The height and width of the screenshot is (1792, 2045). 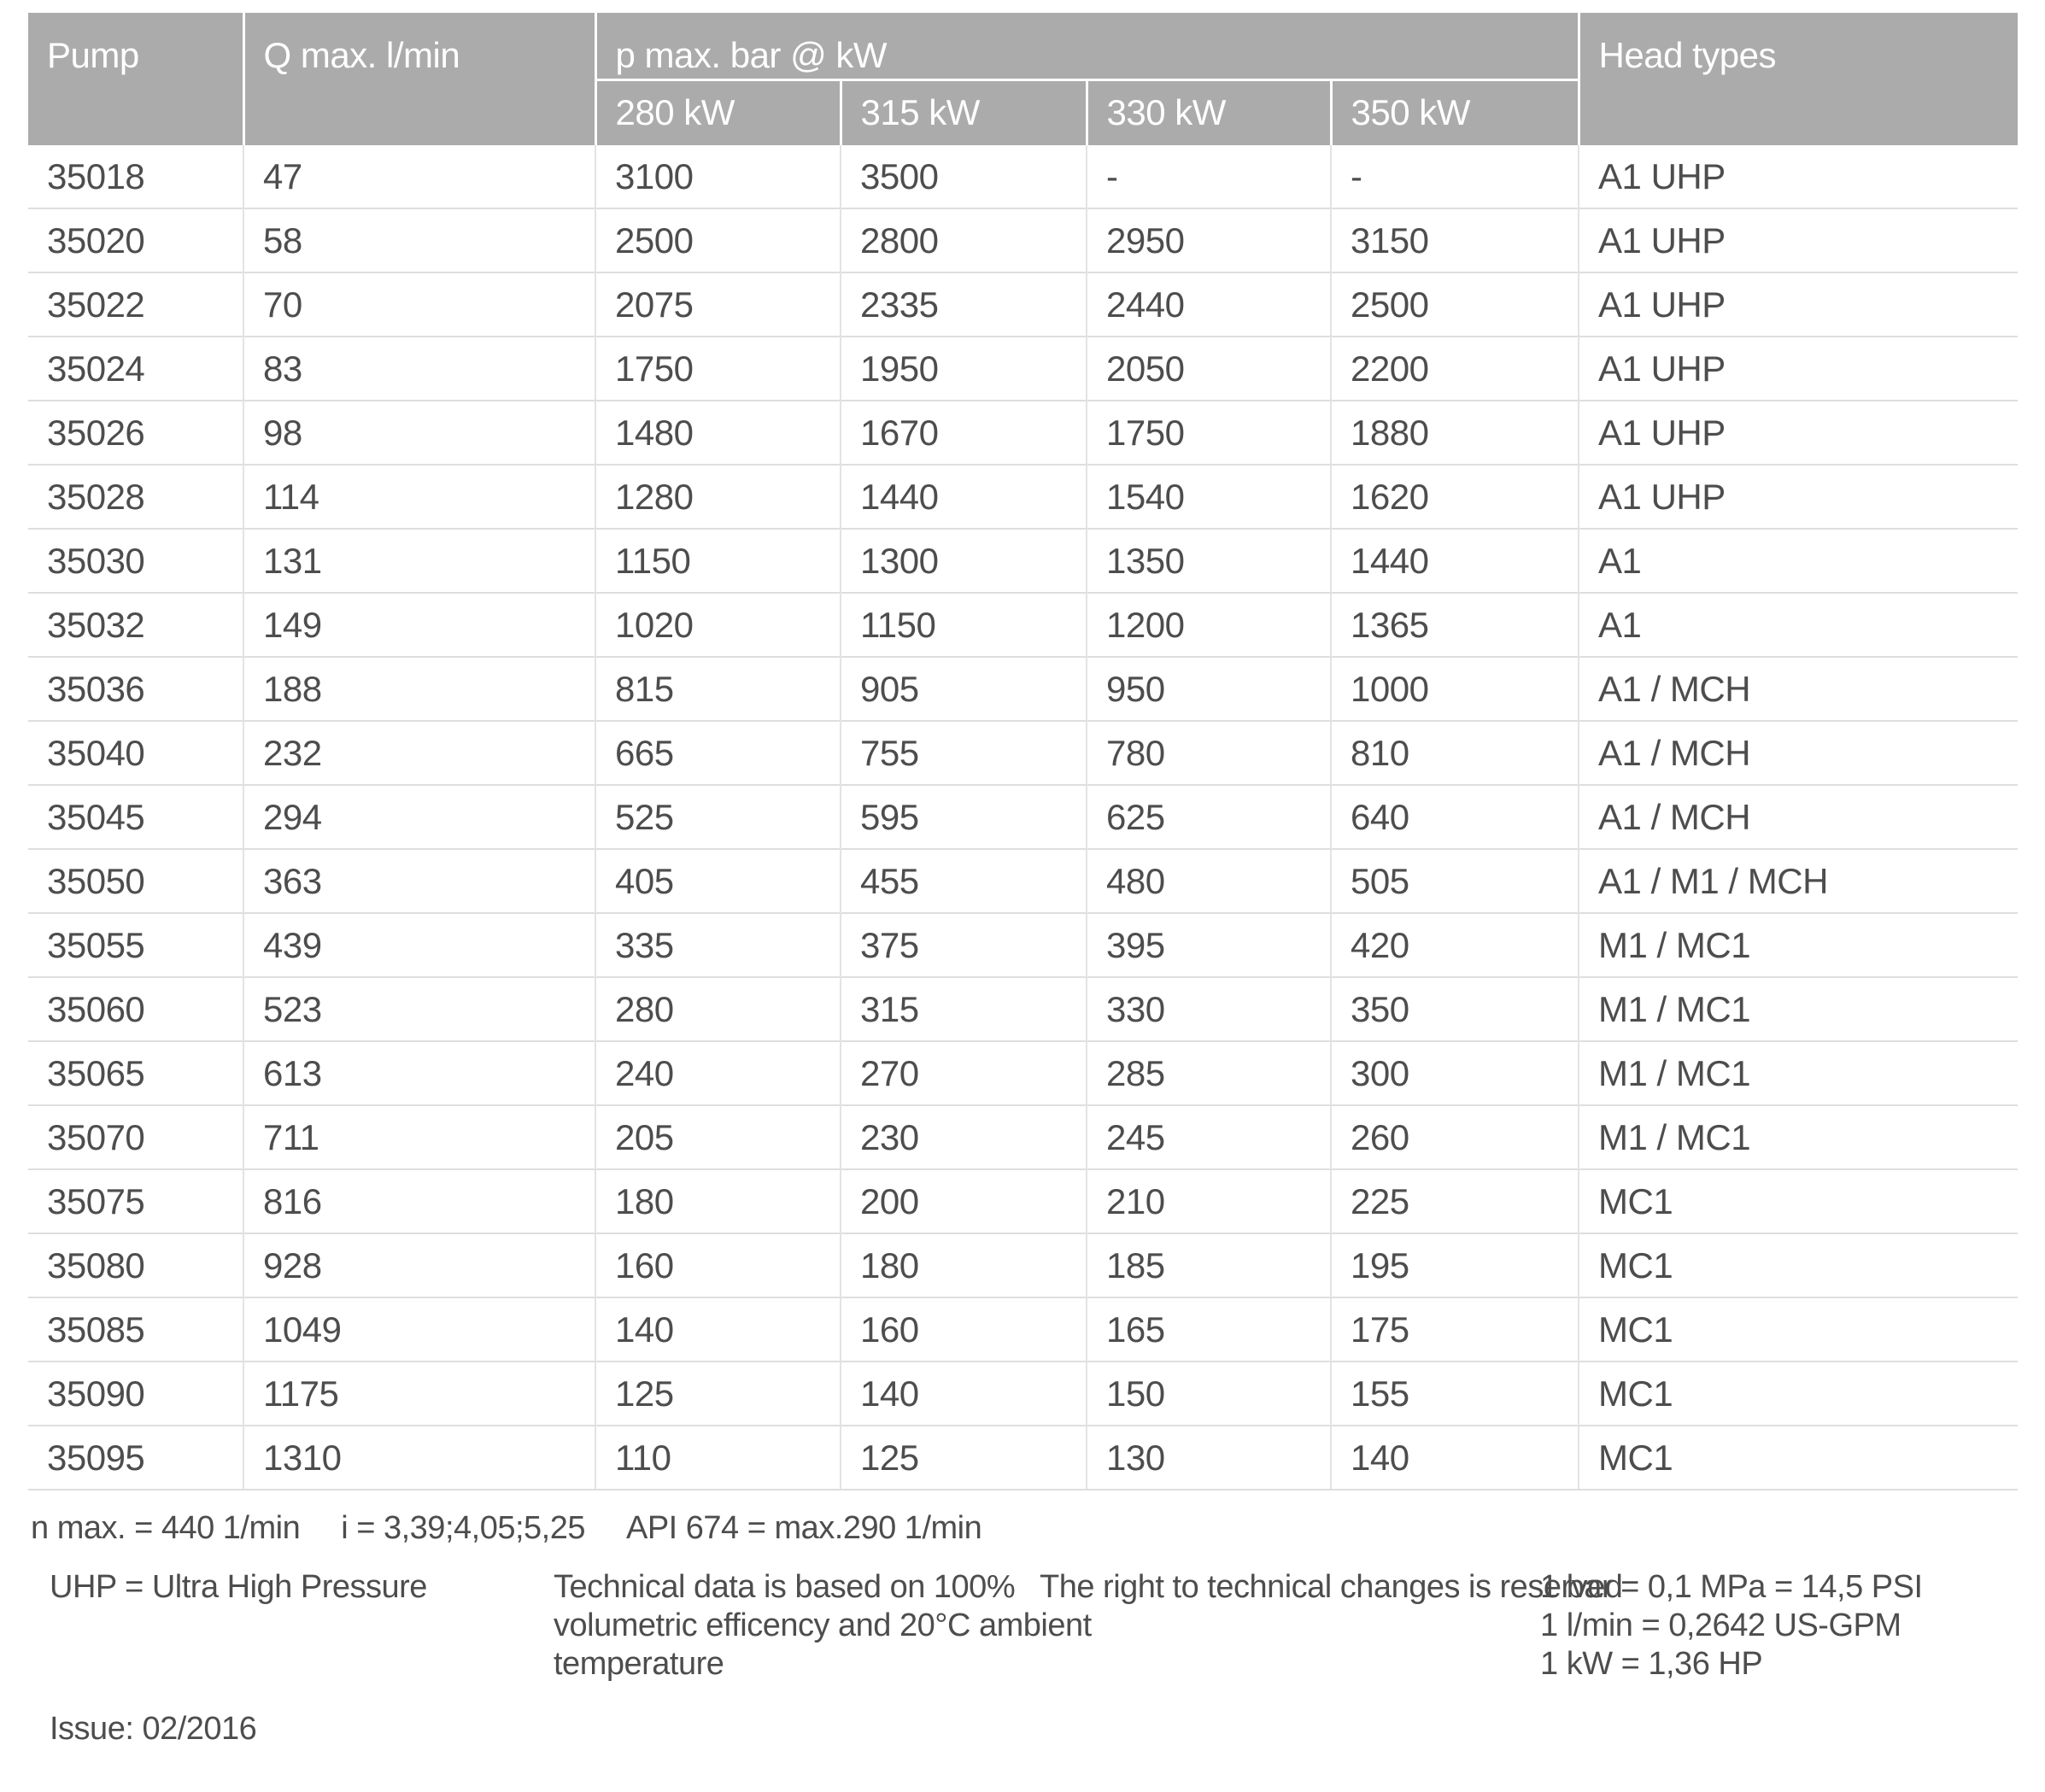 What do you see at coordinates (718, 1137) in the screenshot?
I see `p280-cell: 205` at bounding box center [718, 1137].